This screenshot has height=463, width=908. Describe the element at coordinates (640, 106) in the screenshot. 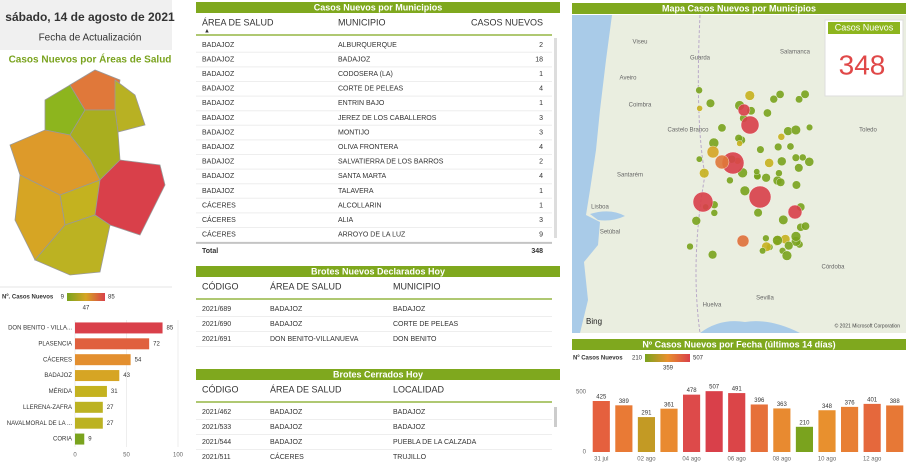

I see `place-label: Coimbra` at that location.